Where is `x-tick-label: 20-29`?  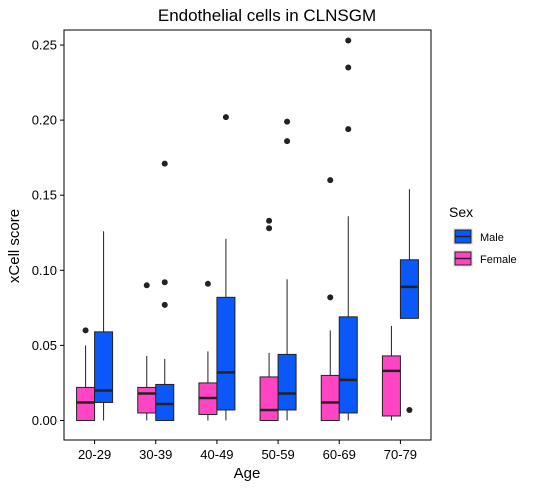
x-tick-label: 20-29 is located at coordinates (94, 454).